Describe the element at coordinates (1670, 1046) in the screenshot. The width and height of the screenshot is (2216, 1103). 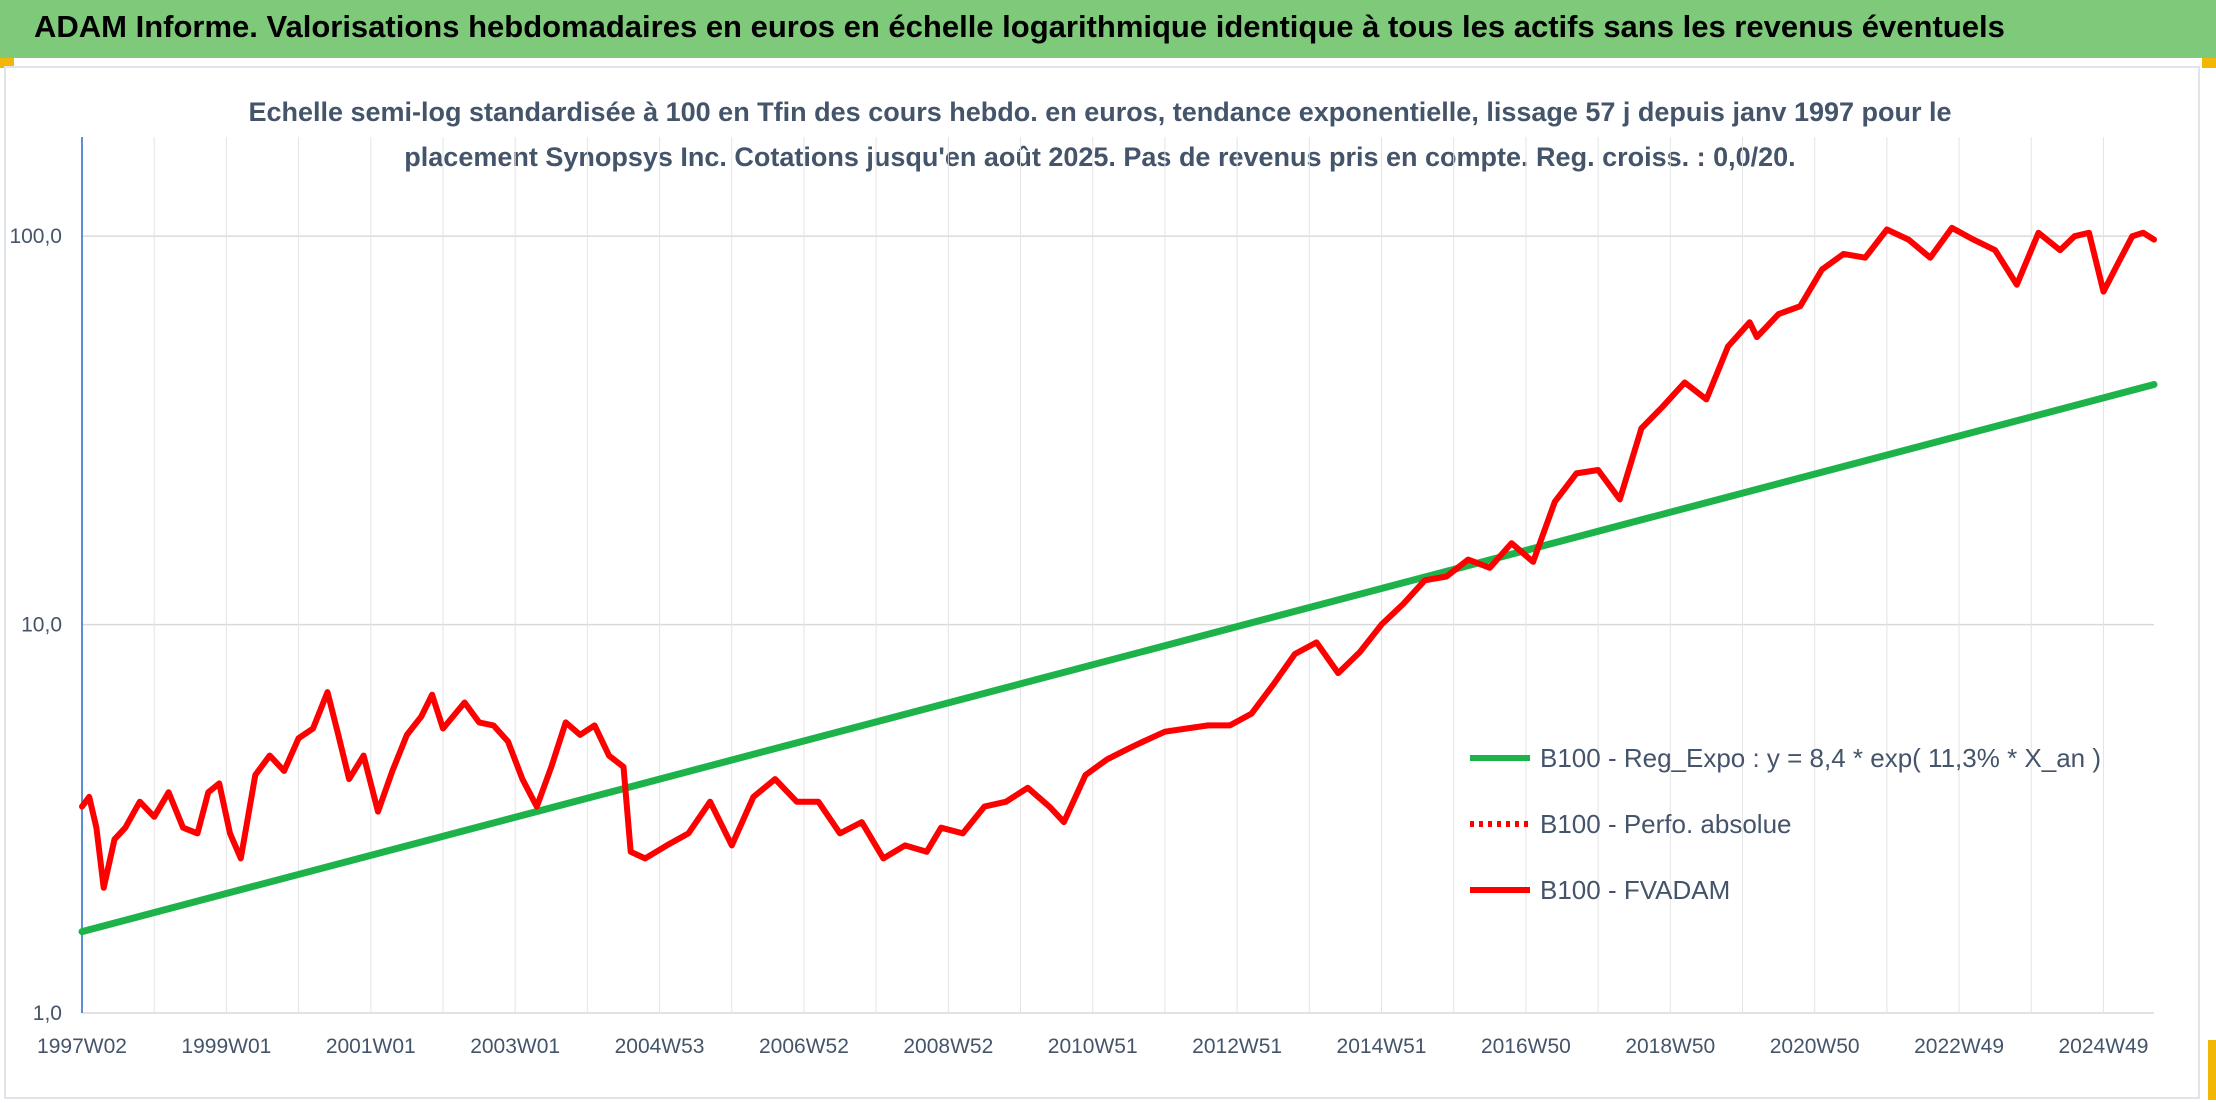
I see `x-tick-label: 2018W50` at that location.